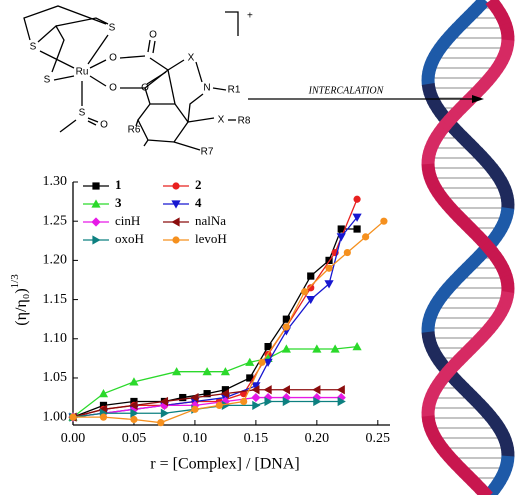  Describe the element at coordinates (129, 238) in the screenshot. I see `legend-label: oxoH` at that location.